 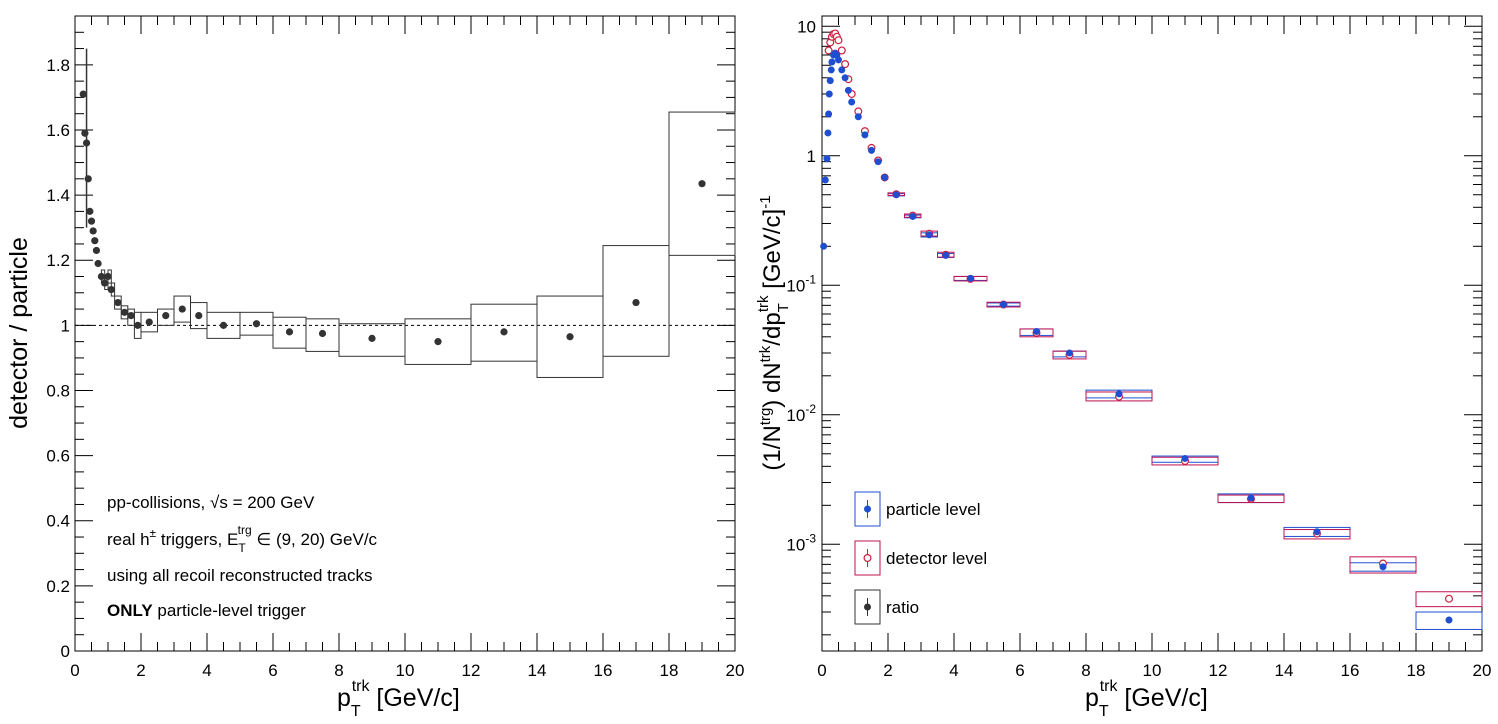 What do you see at coordinates (801, 413) in the screenshot?
I see `y-tick-label: 10⁻²` at bounding box center [801, 413].